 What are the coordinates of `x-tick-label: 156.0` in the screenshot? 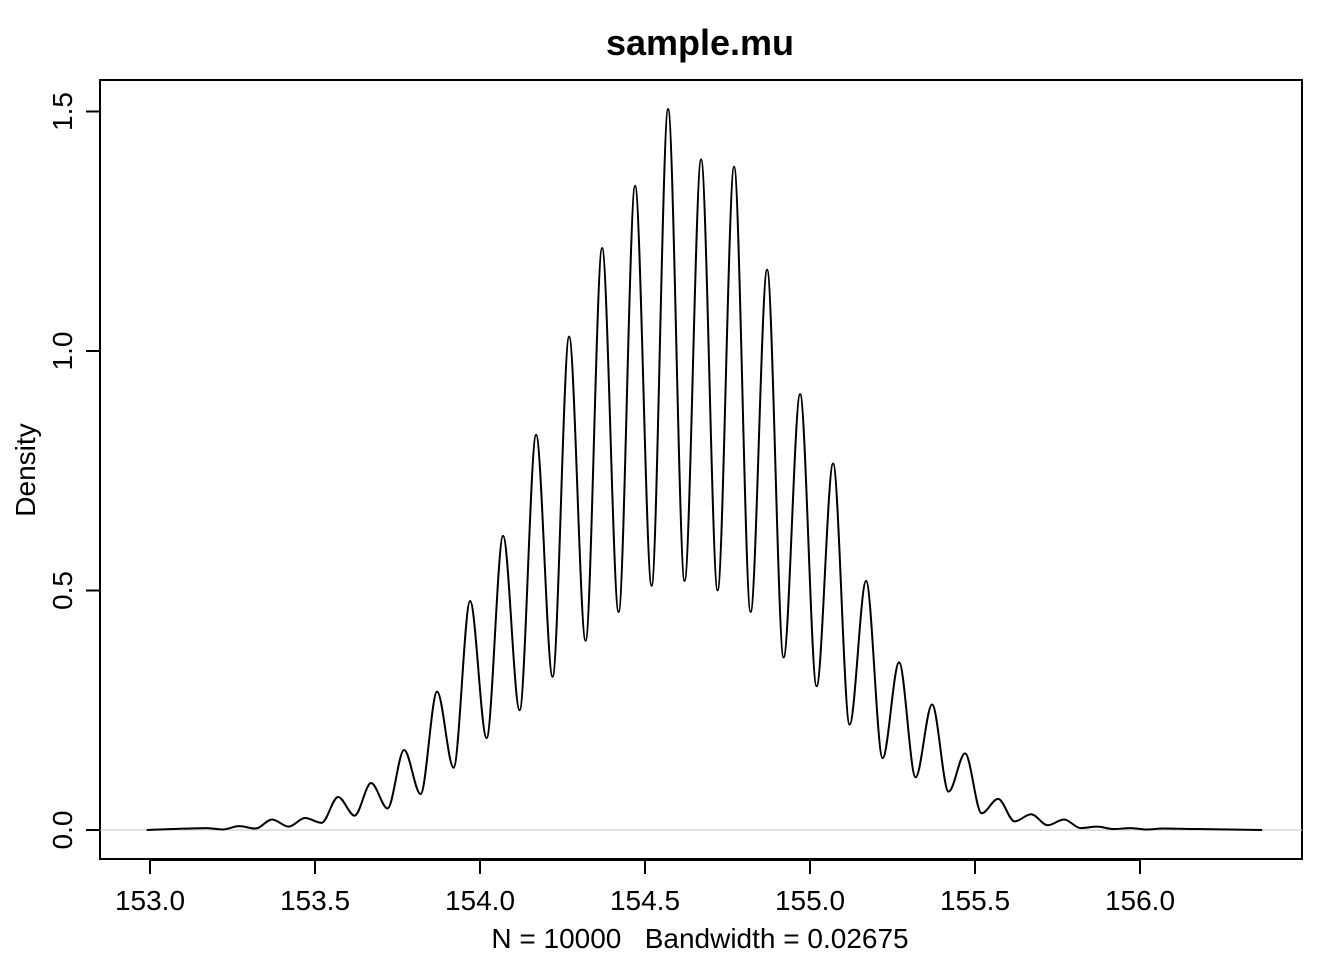 It's located at (1140, 900).